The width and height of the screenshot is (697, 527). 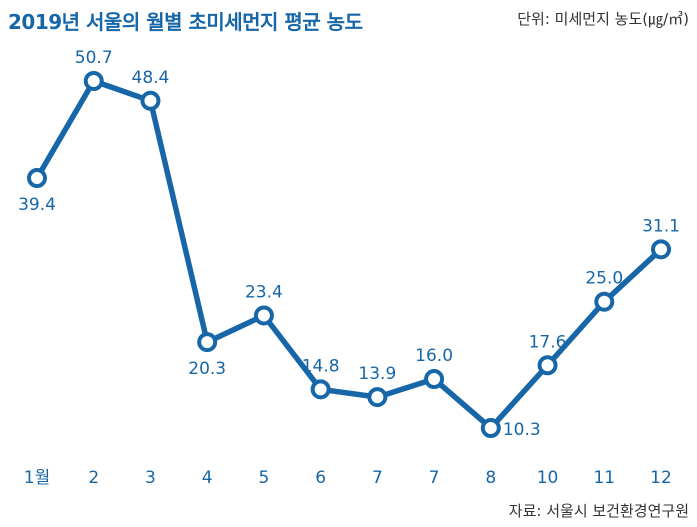 I want to click on x-tick-label: 10, so click(x=548, y=478).